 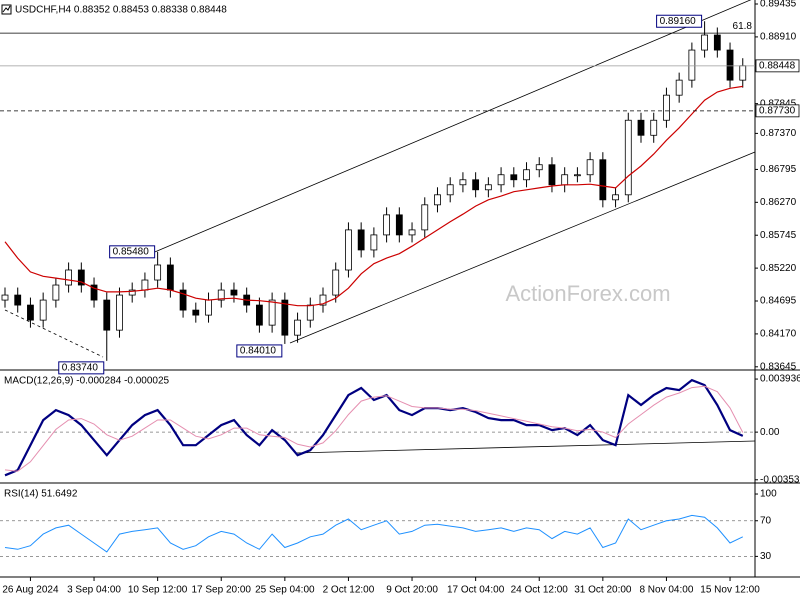 I want to click on y-tick-label: 0.83645, so click(x=778, y=366).